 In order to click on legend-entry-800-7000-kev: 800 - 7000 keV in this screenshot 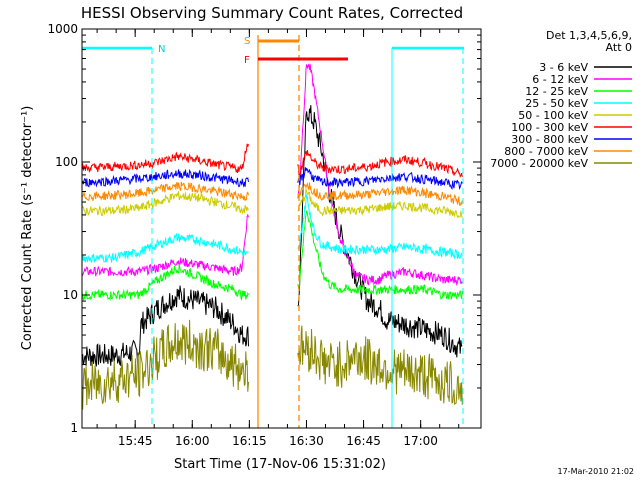, I will do `click(568, 151)`.